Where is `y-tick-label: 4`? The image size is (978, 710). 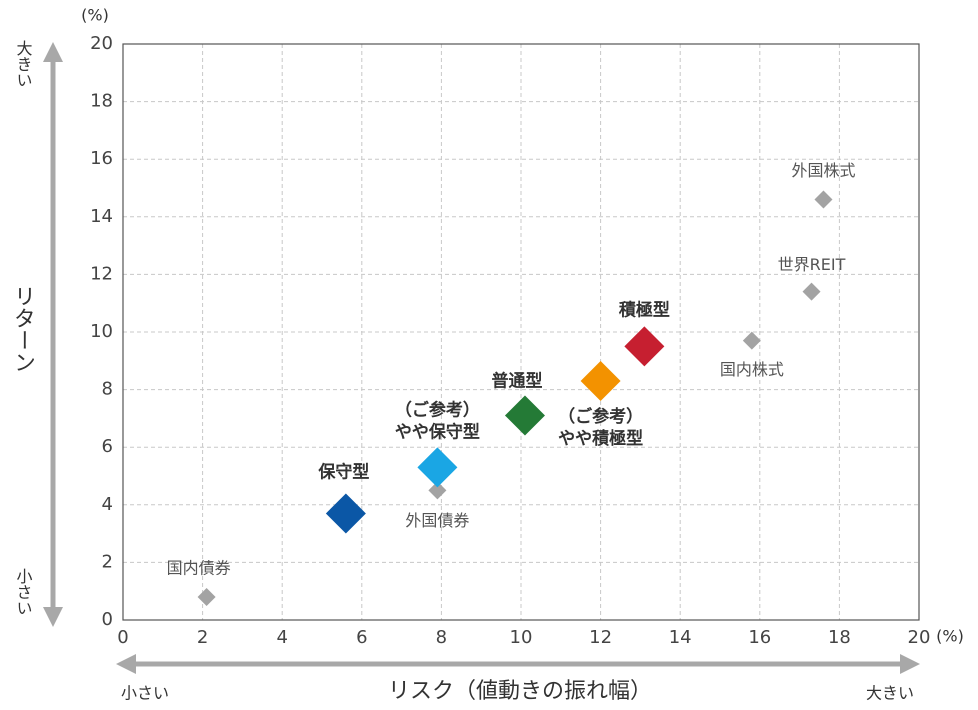
y-tick-label: 4 is located at coordinates (107, 504).